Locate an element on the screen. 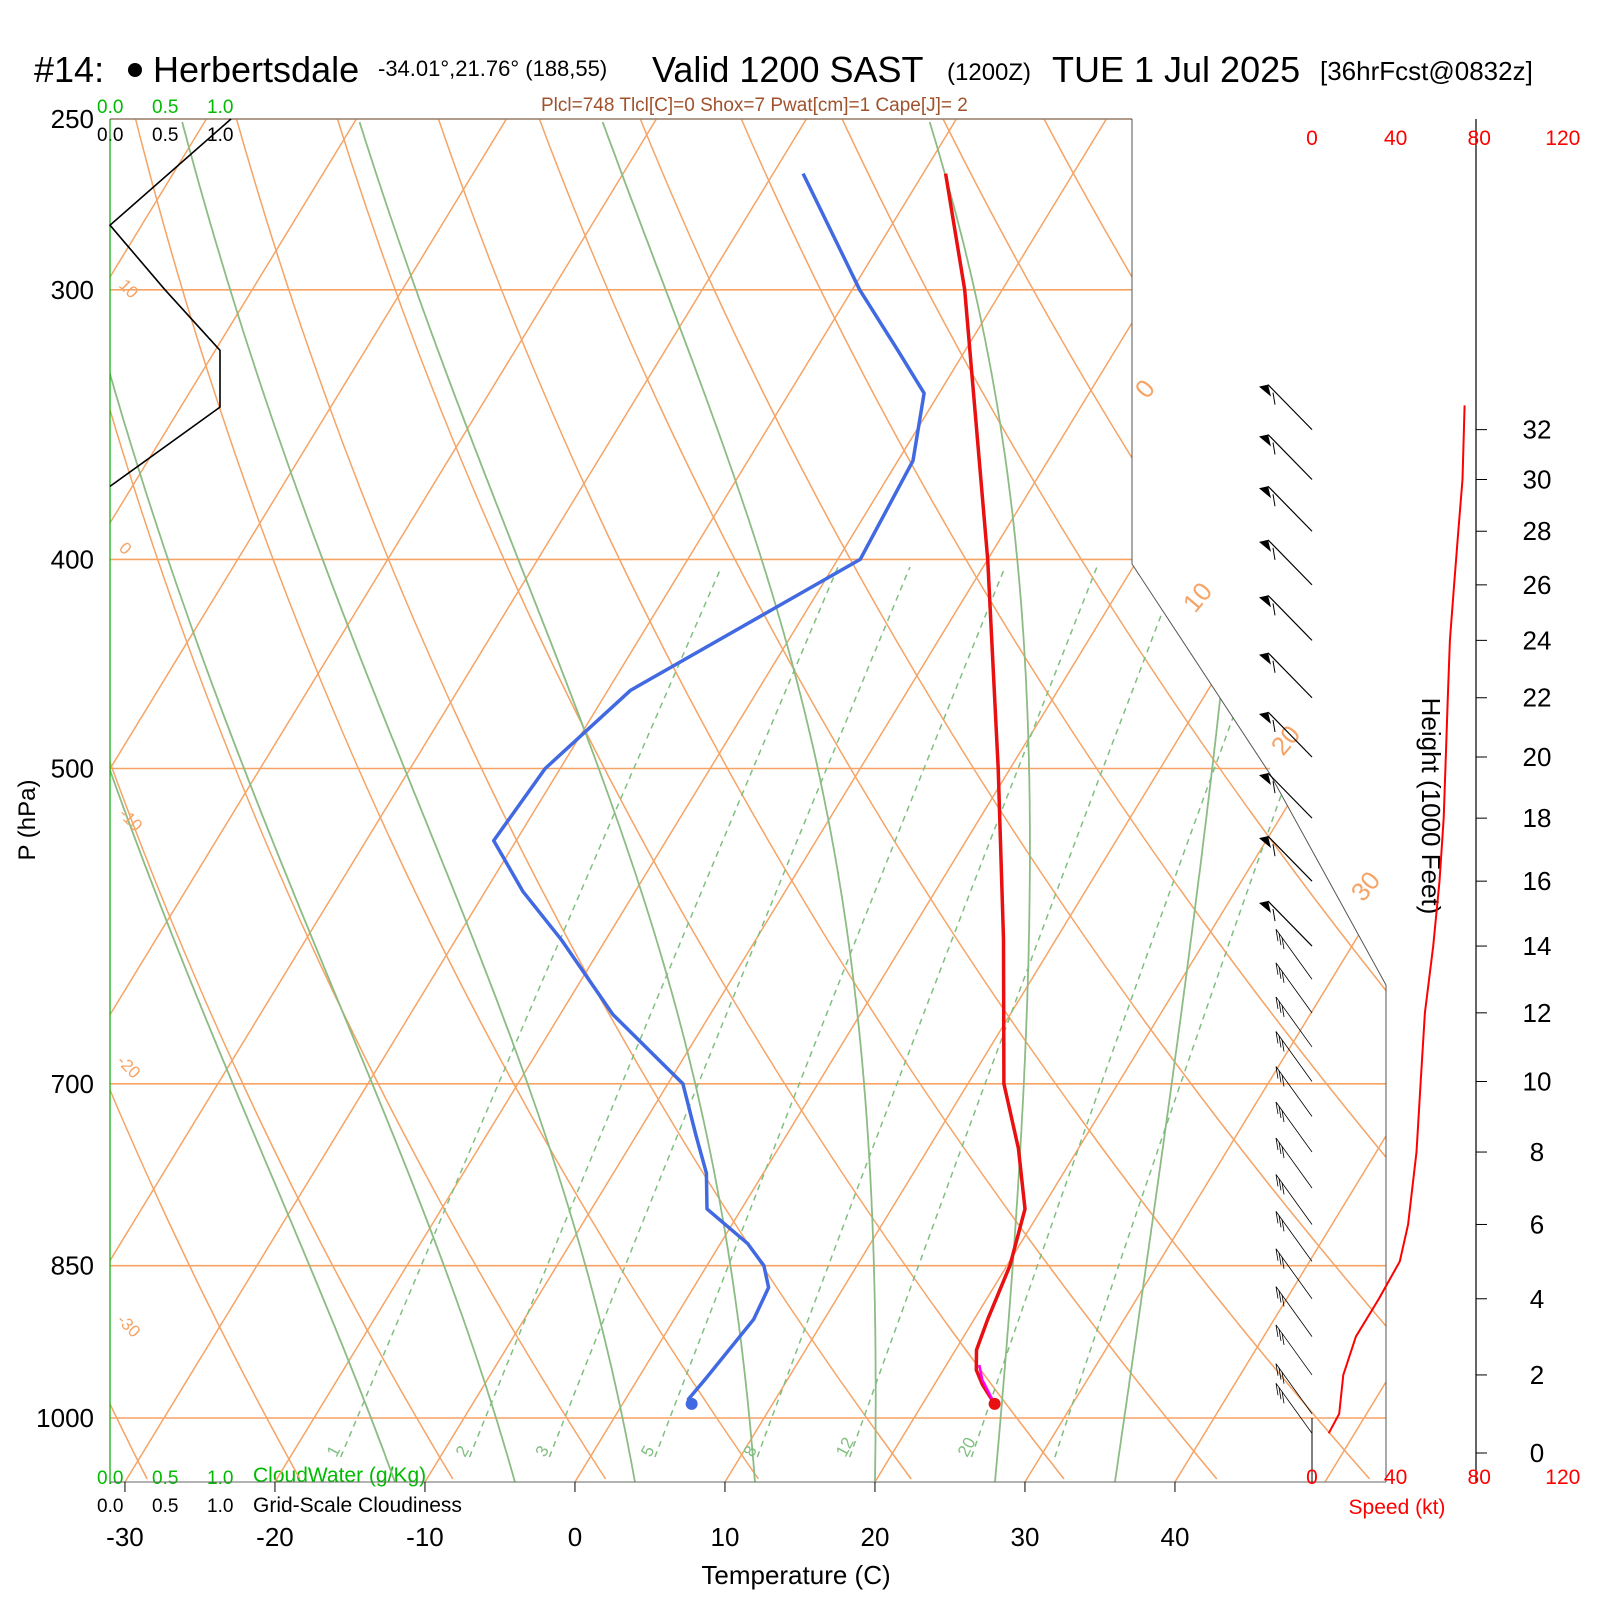  legend-top: 0.0 0.5 1.0 0.0 0.5 1.0 is located at coordinates (165, 121).